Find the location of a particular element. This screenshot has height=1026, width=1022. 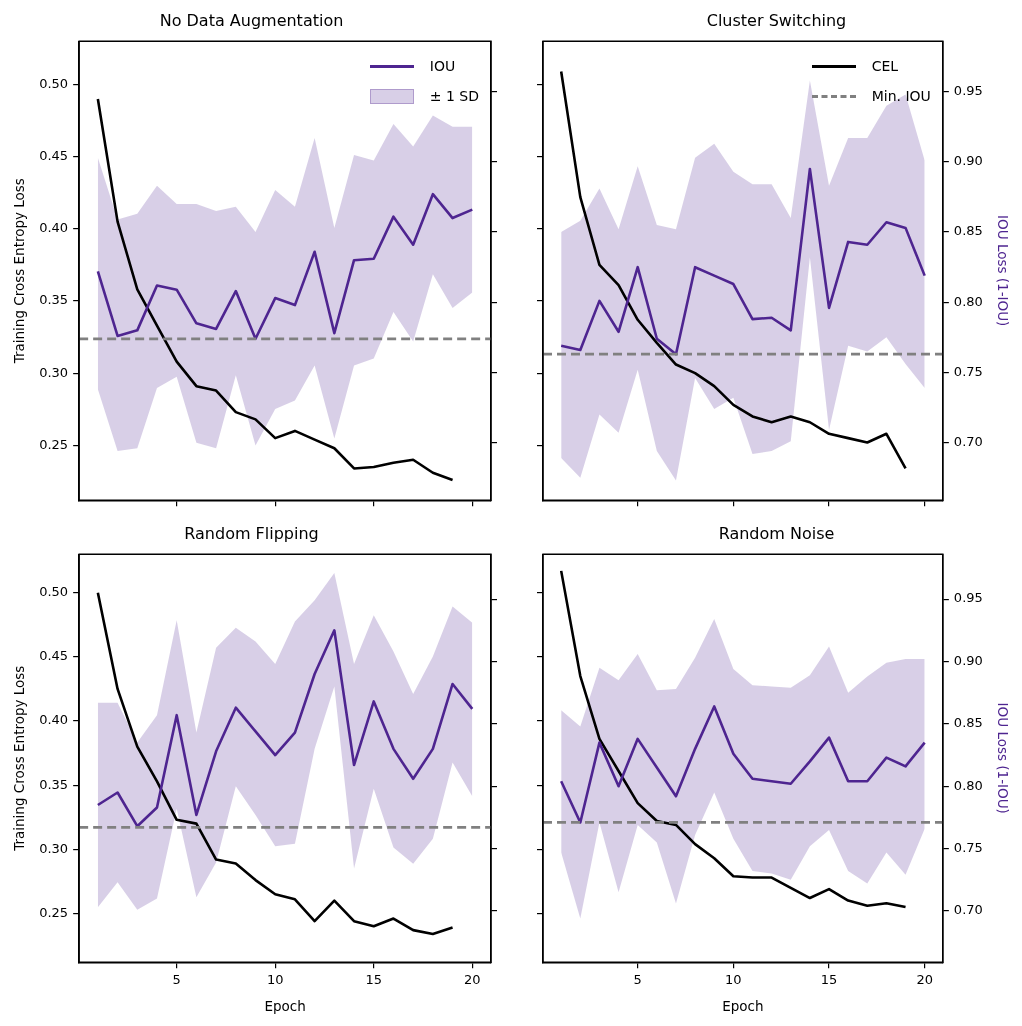

annotation: ± 1 SD is located at coordinates (454, 96).